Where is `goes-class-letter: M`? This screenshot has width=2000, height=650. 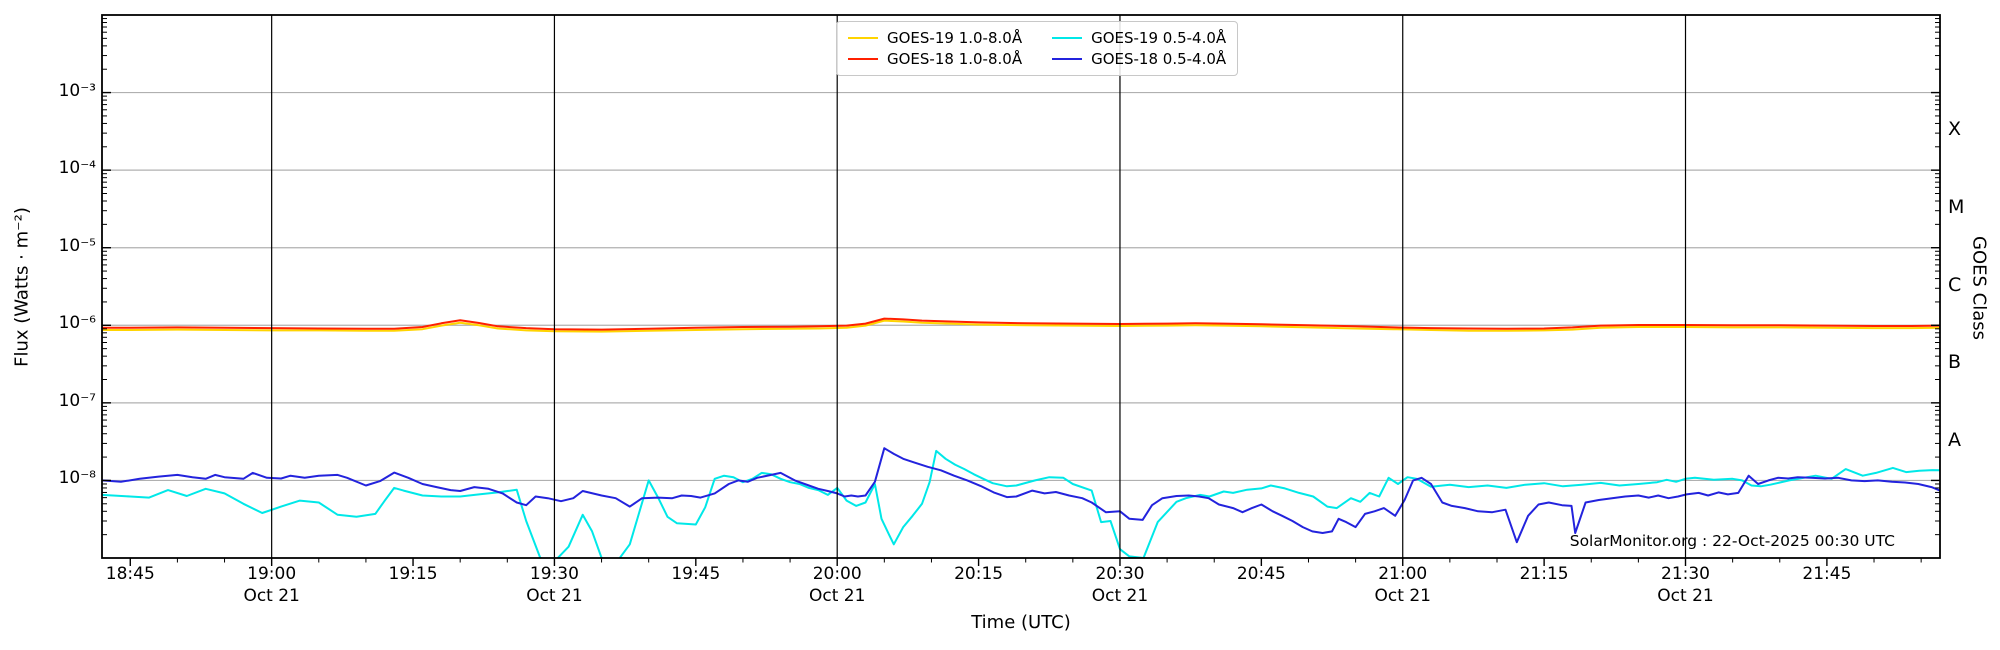 goes-class-letter: M is located at coordinates (1956, 206).